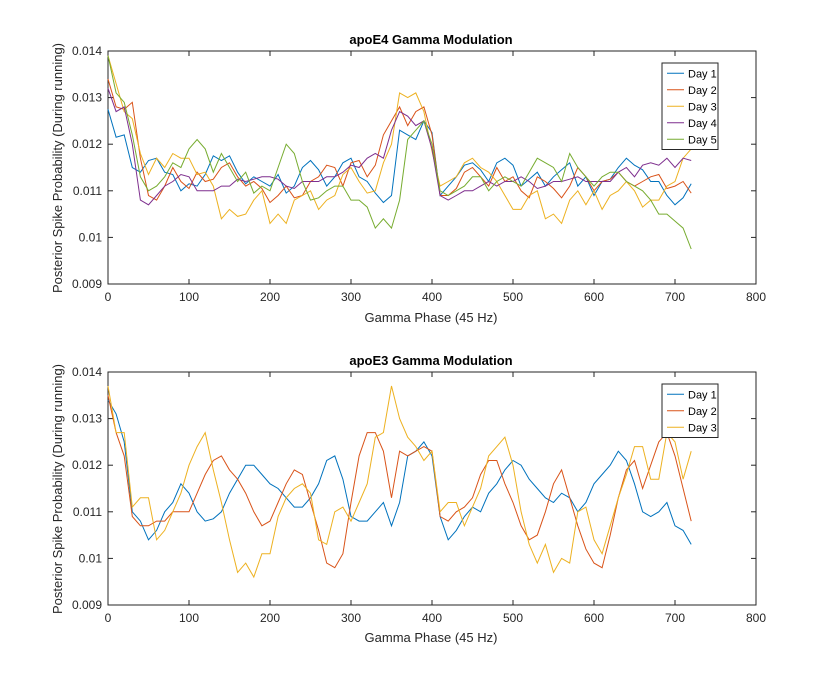 This screenshot has height=679, width=834. I want to click on legend-label: Day 5, so click(702, 140).